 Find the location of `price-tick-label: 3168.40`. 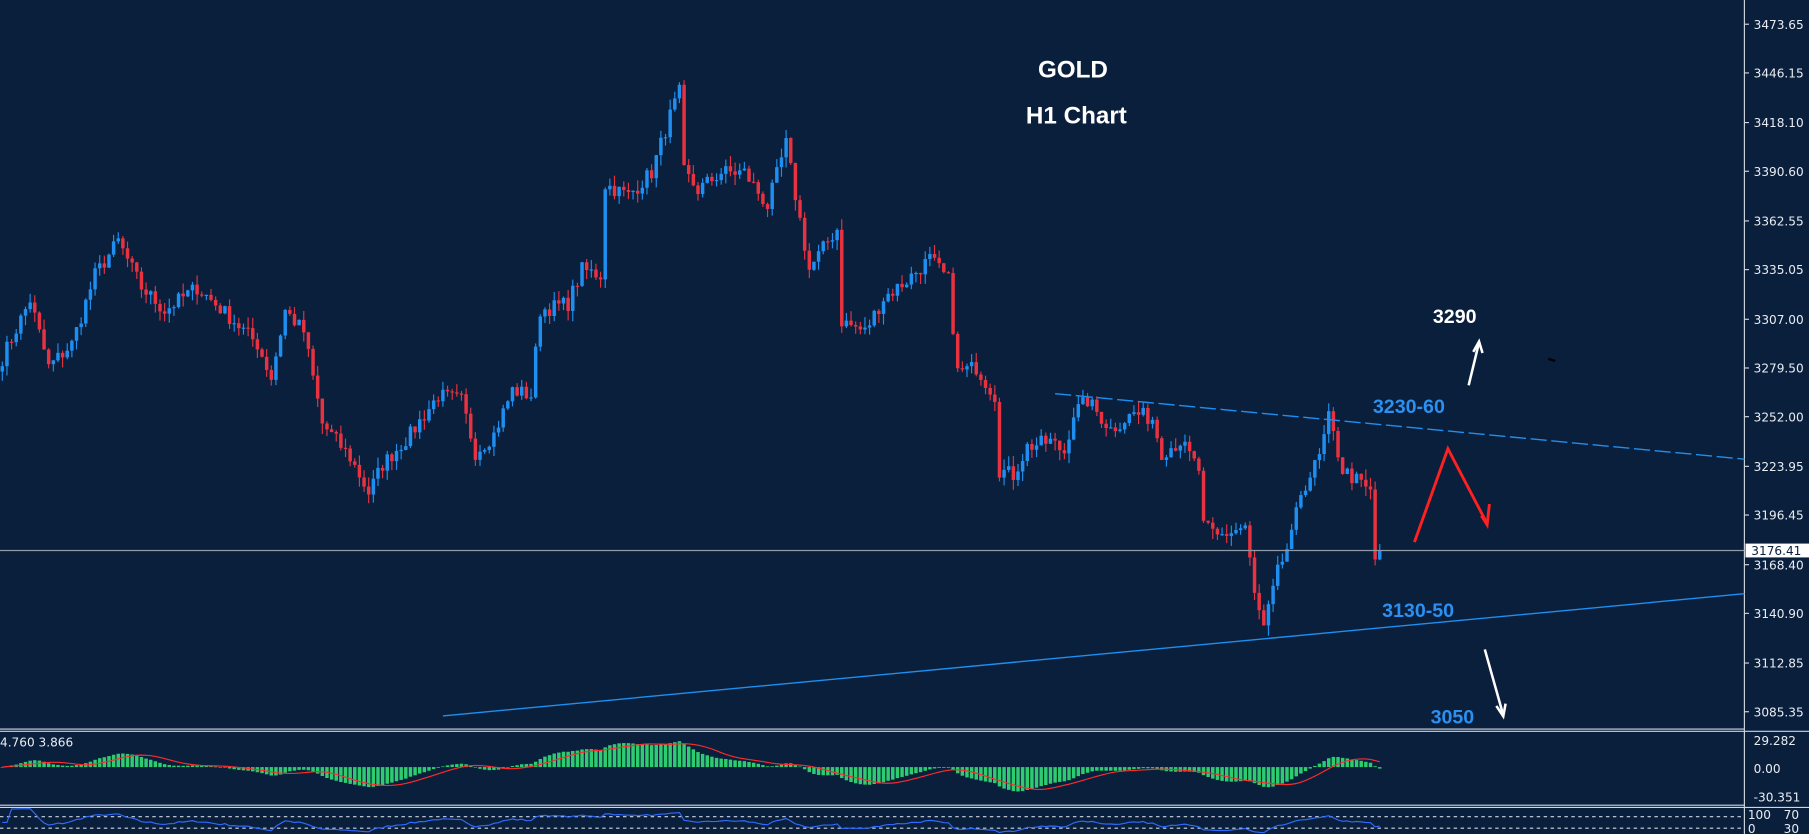

price-tick-label: 3168.40 is located at coordinates (1779, 565).